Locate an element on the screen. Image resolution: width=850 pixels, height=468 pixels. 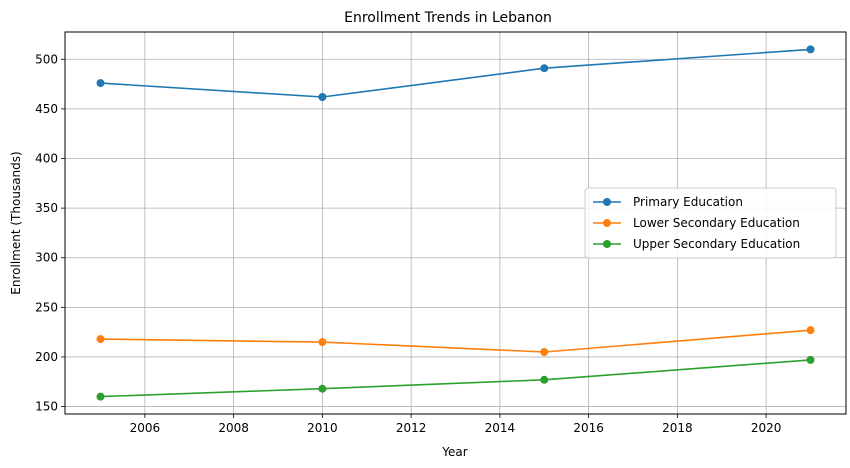
y-tick-label: 250 is located at coordinates (46, 307).